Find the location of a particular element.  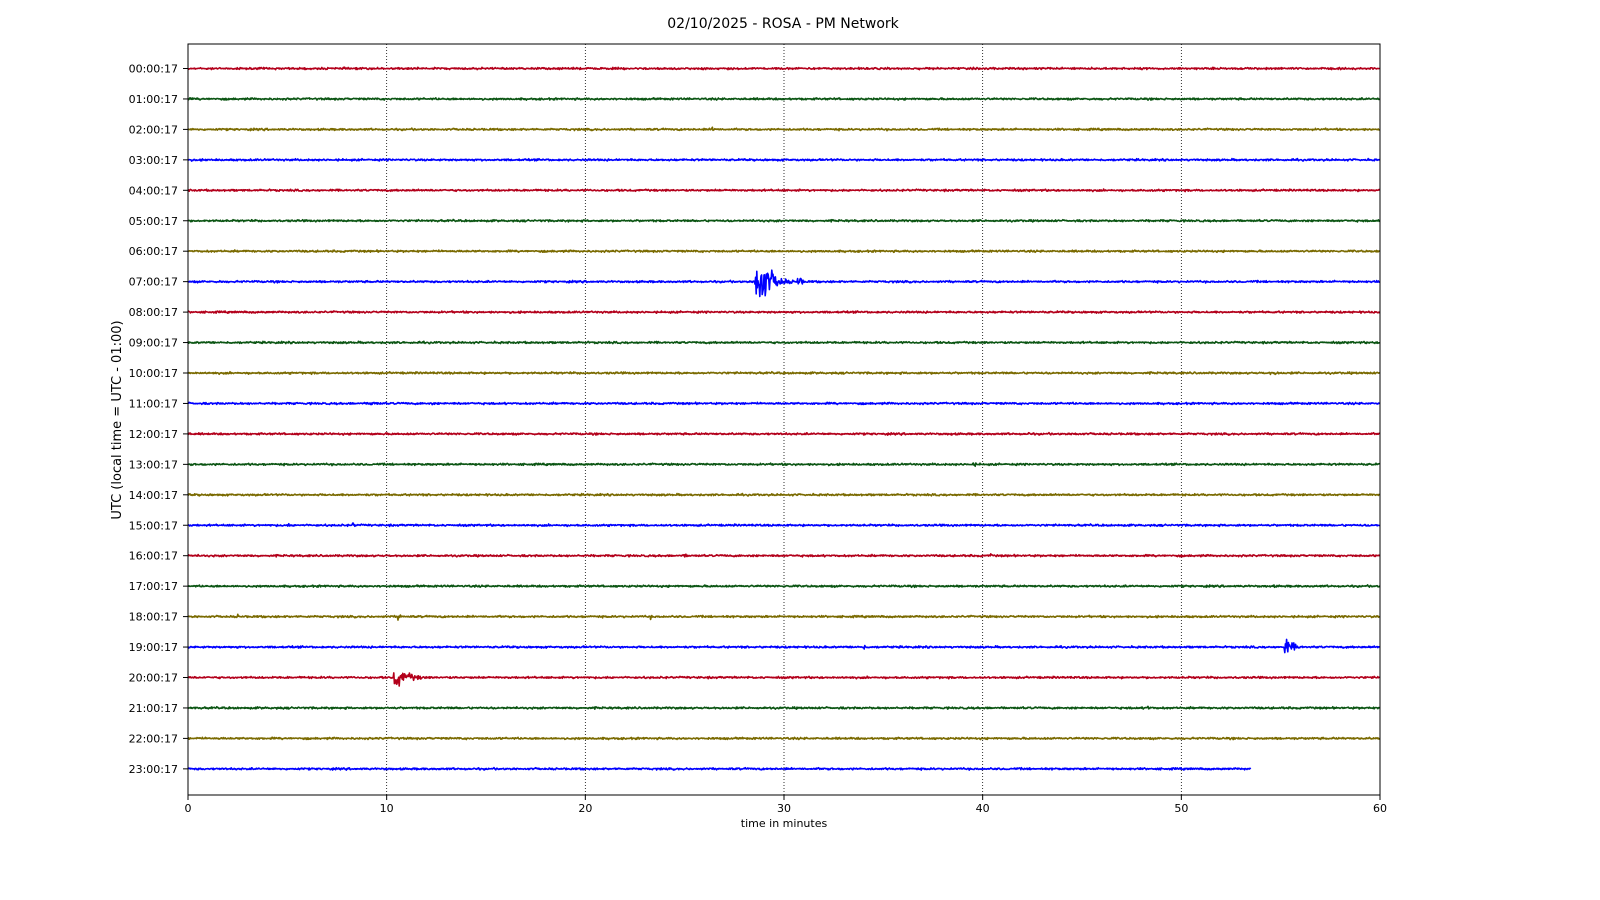

y-tick-label-21: 21:00:17 is located at coordinates (153, 708).